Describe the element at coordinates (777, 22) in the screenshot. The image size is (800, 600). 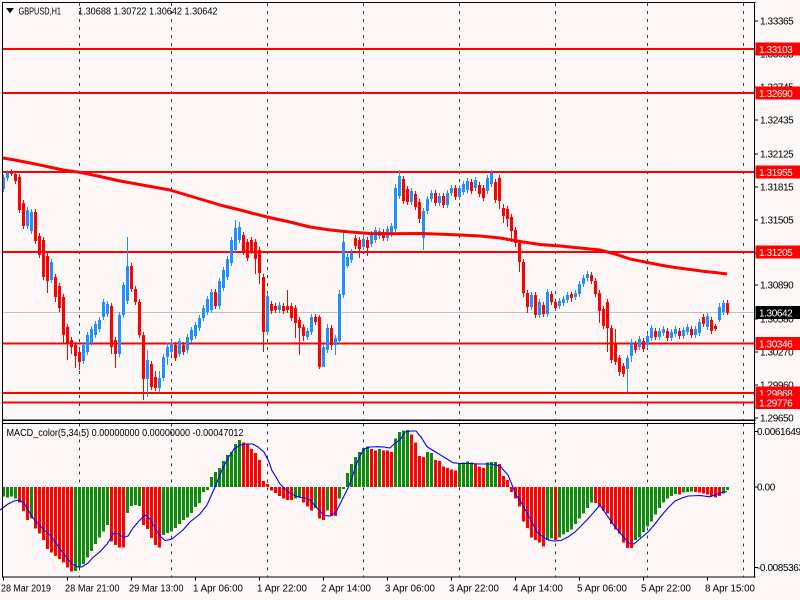
I see `svg-text: 1.33365` at that location.